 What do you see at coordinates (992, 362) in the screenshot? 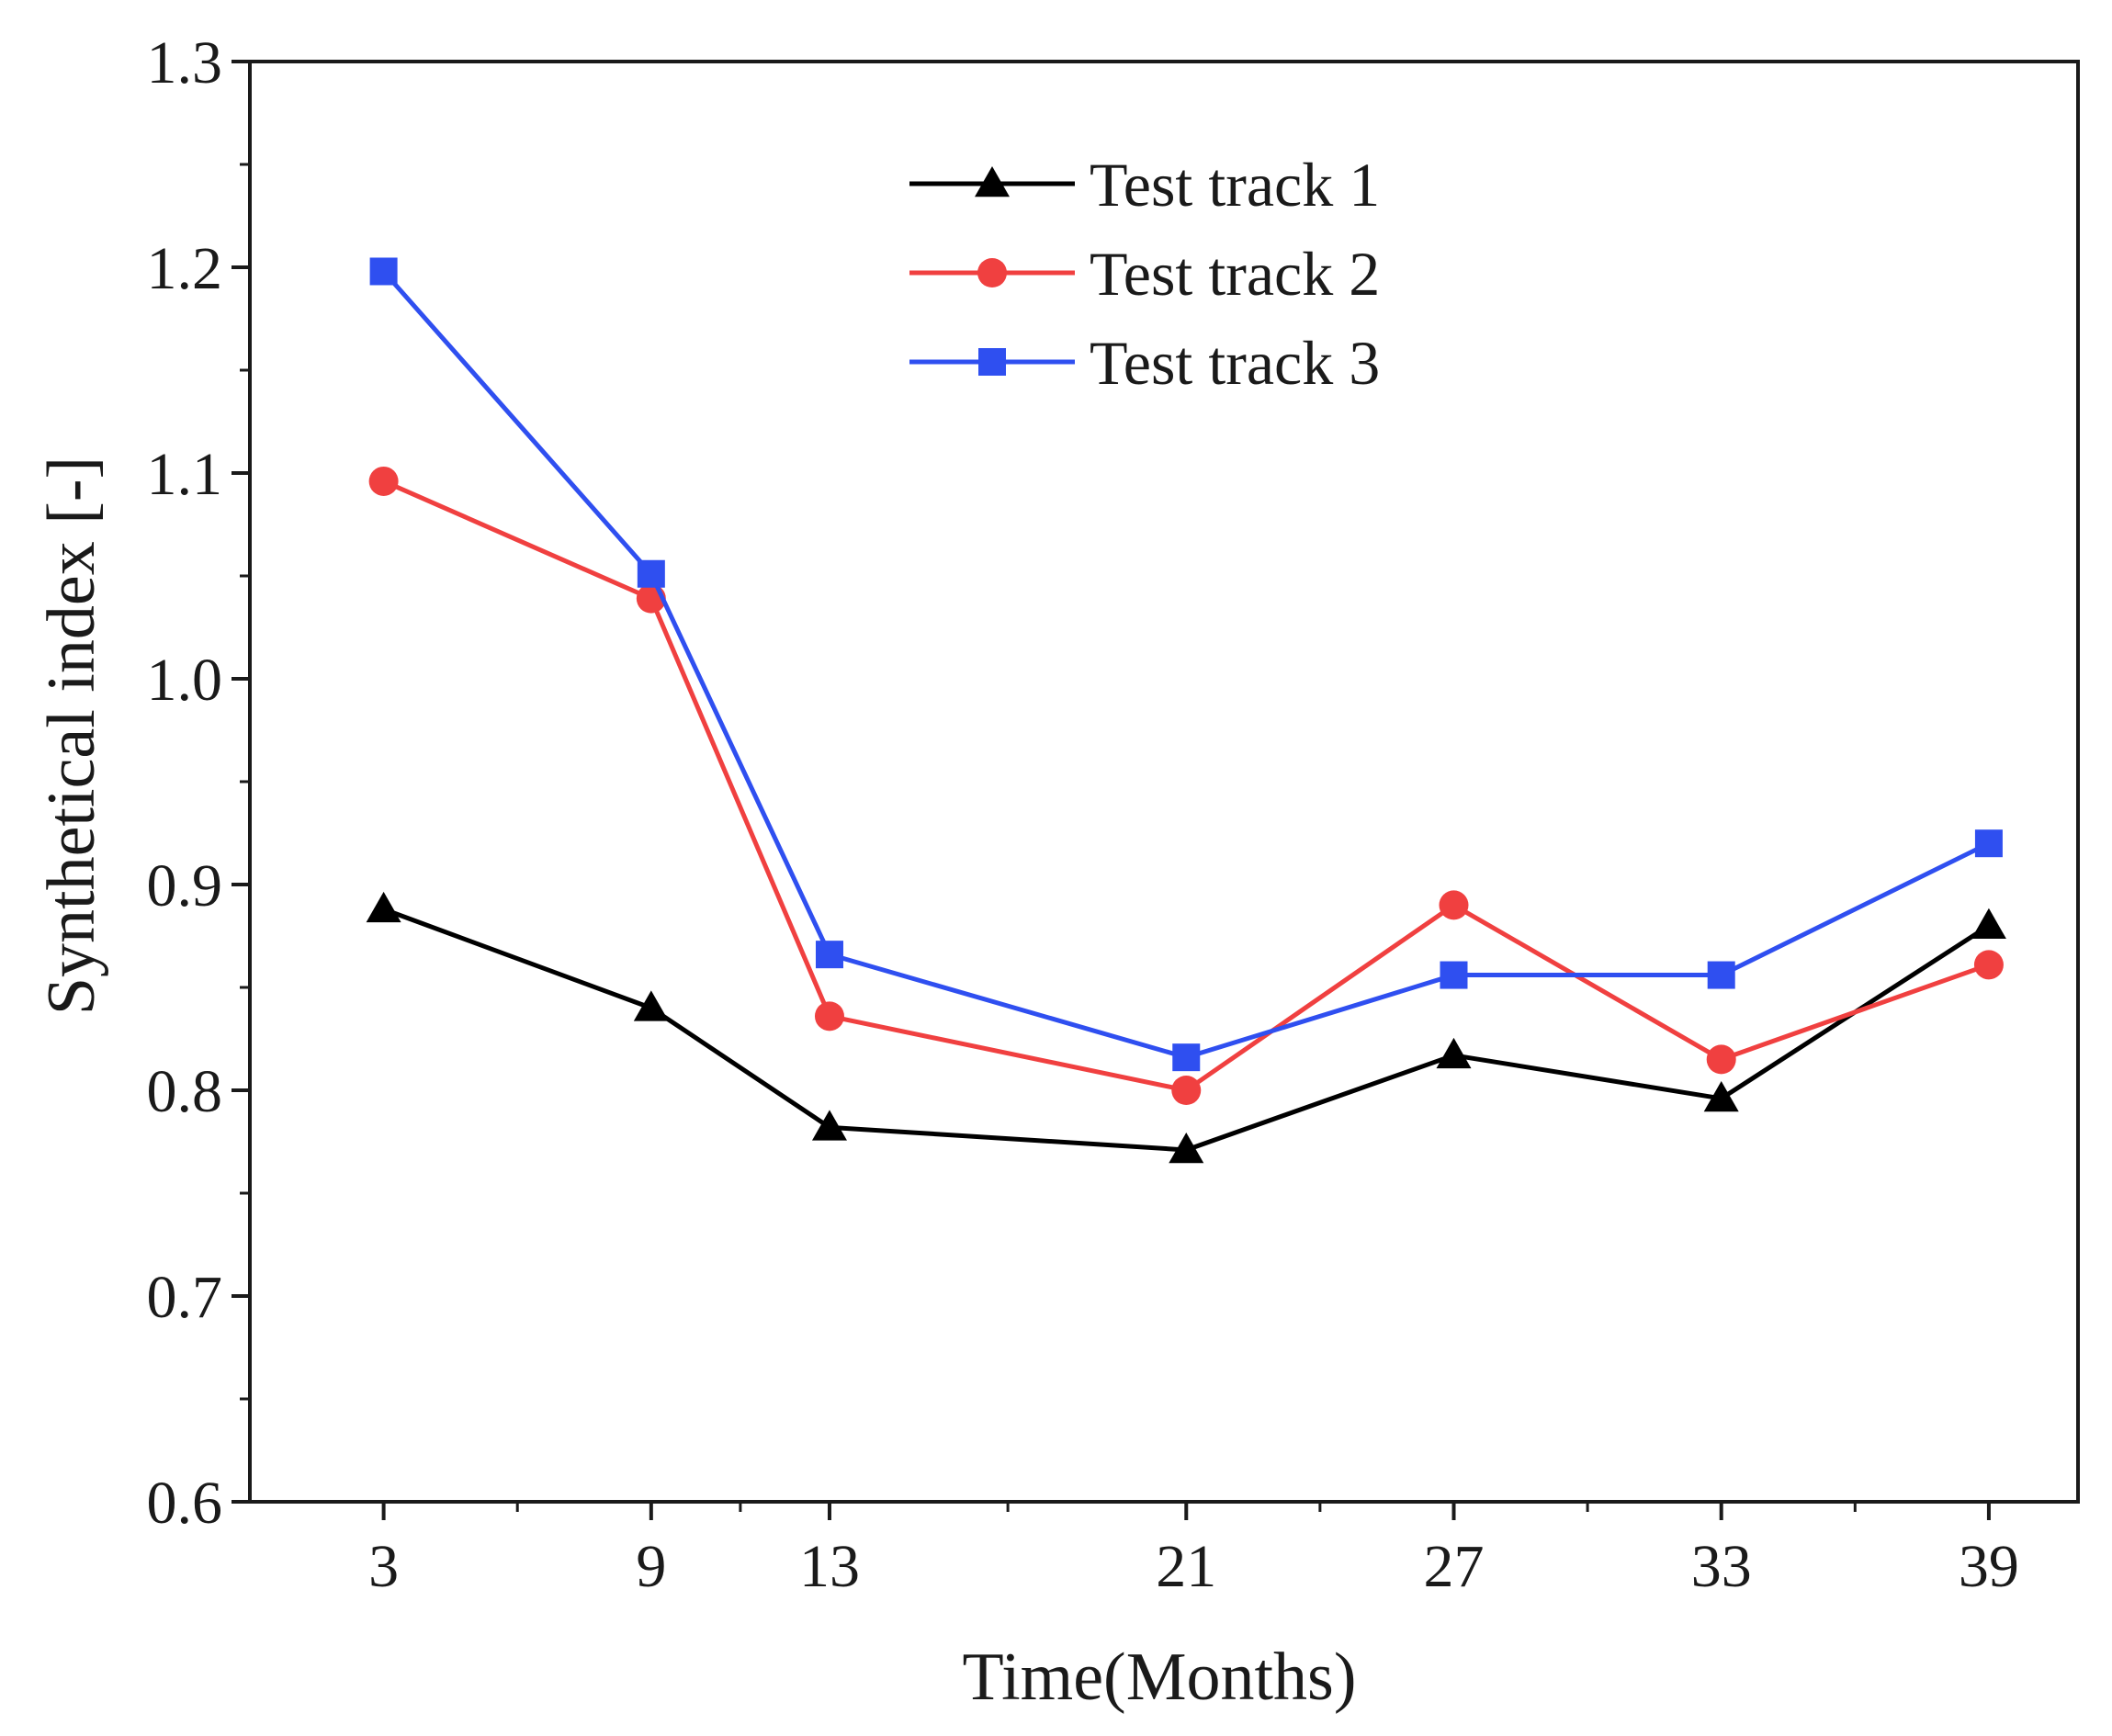
I see `legend-marker-square` at bounding box center [992, 362].